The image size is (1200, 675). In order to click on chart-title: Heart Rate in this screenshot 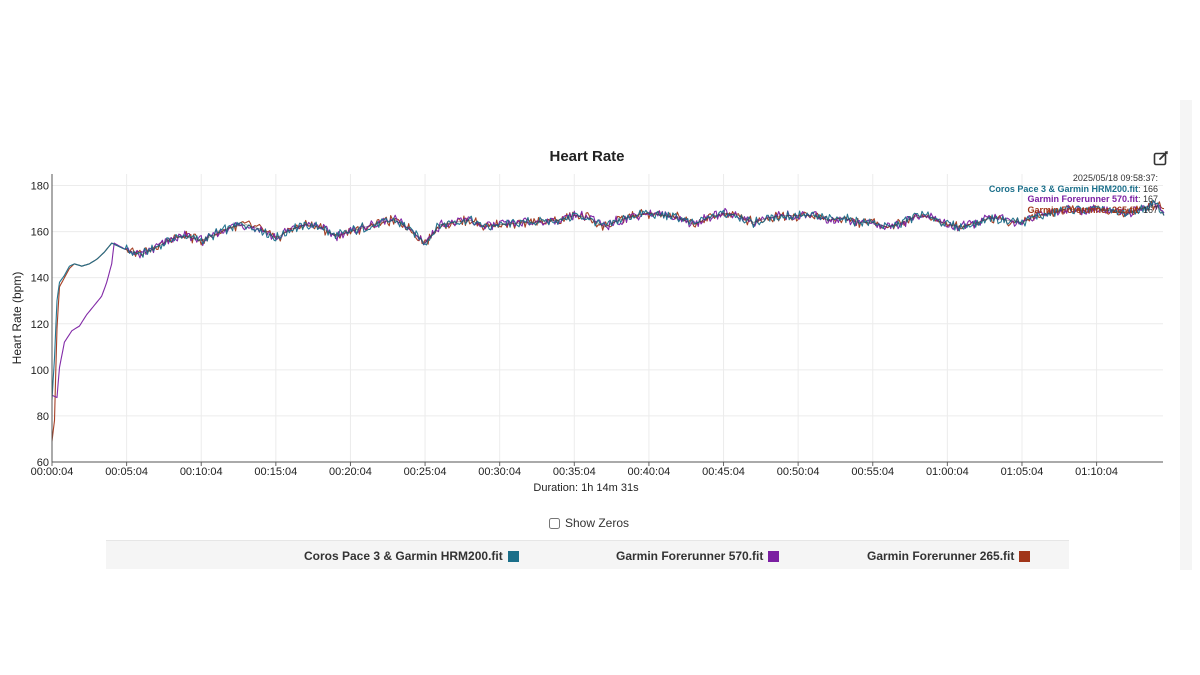, I will do `click(587, 156)`.